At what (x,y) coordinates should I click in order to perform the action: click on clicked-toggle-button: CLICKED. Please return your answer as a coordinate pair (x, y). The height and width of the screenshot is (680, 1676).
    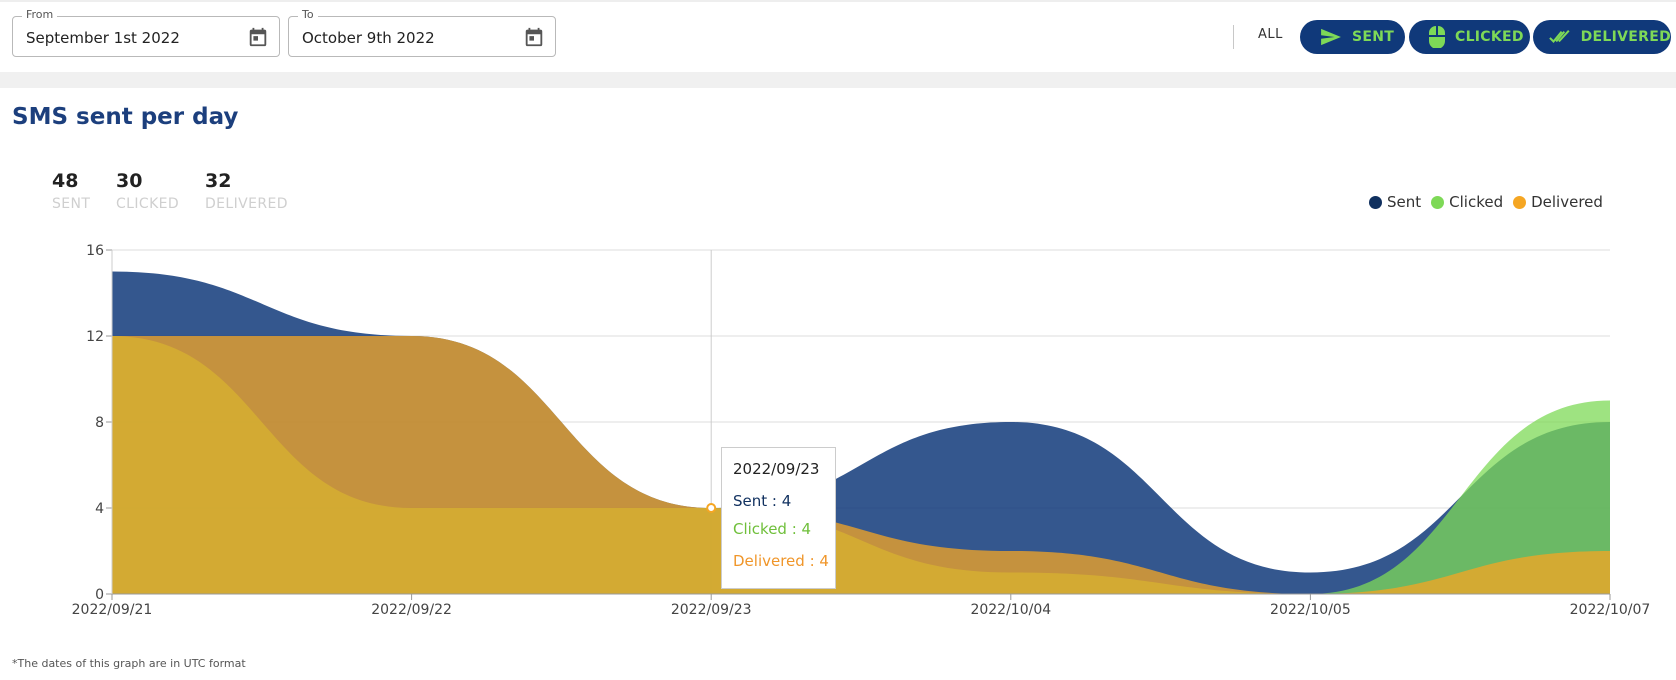
    Looking at the image, I should click on (1469, 37).